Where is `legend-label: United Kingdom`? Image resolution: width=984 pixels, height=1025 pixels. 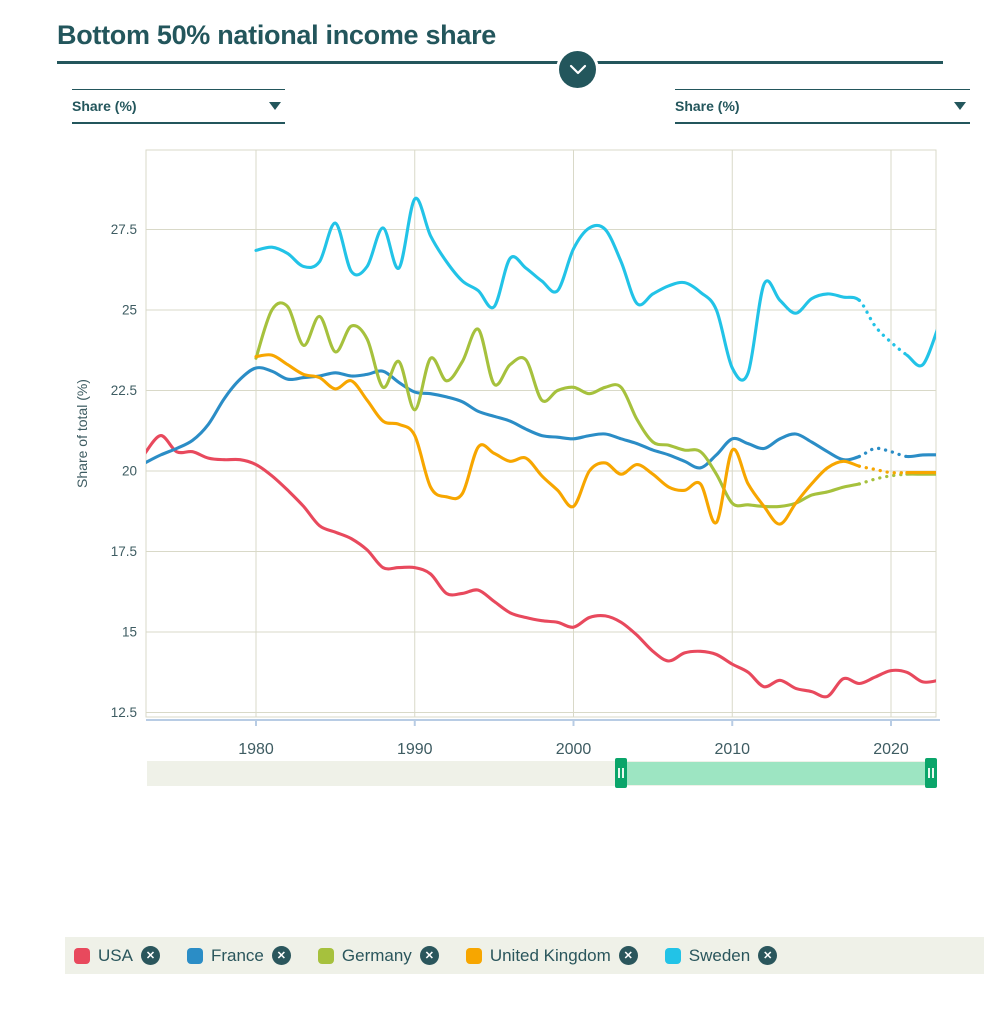
legend-label: United Kingdom is located at coordinates (550, 955).